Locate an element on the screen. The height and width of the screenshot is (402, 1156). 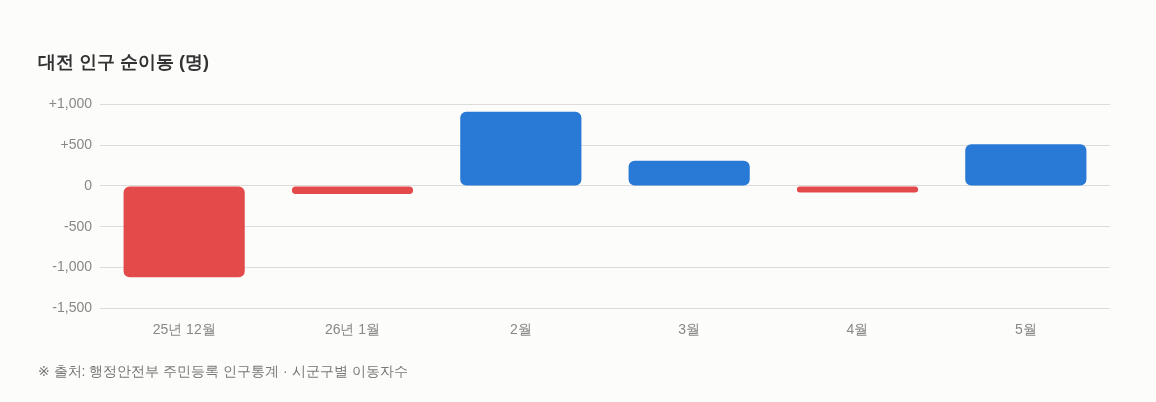
chart-title: 대전 인구 순이동 (명) is located at coordinates (123, 62).